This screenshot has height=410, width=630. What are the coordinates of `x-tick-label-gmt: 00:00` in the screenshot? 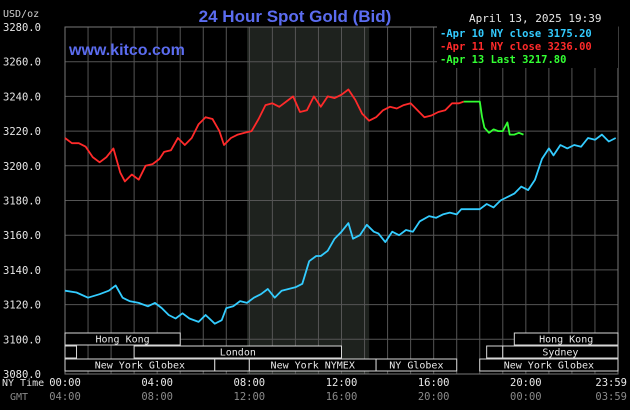 It's located at (526, 397).